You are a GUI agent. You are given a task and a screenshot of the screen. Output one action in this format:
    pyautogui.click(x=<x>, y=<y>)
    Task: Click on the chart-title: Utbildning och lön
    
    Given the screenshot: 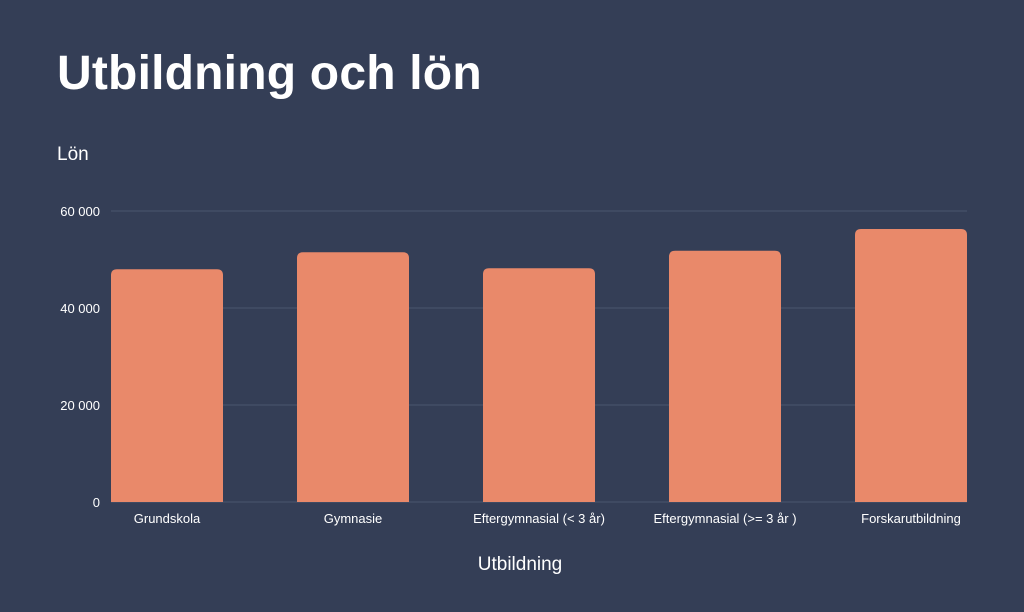 What is the action you would take?
    pyautogui.click(x=269, y=73)
    